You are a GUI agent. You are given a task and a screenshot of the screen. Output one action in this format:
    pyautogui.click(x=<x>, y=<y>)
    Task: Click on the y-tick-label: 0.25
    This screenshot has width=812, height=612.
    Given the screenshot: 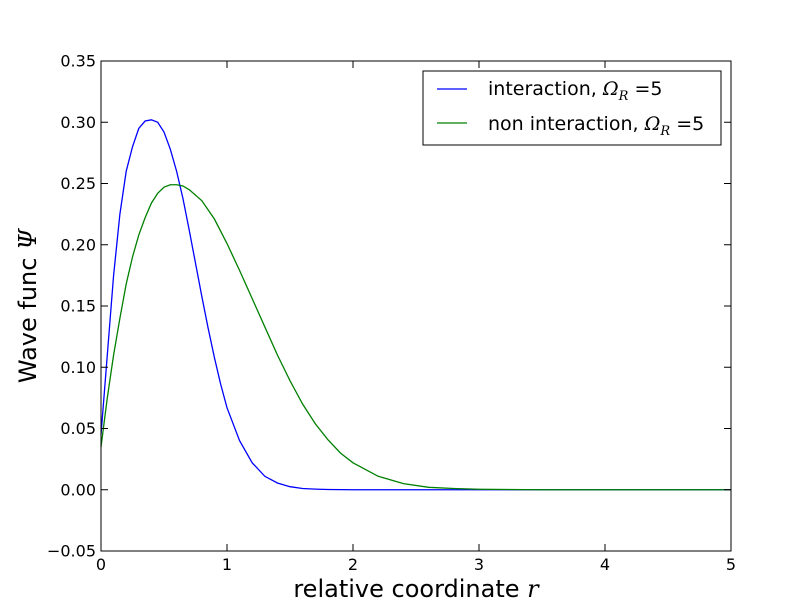 What is the action you would take?
    pyautogui.click(x=78, y=183)
    